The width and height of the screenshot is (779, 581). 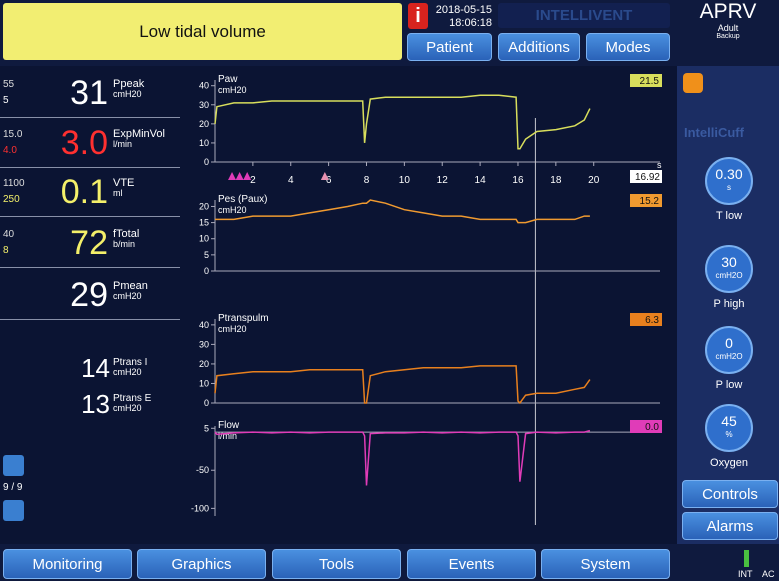 What do you see at coordinates (204, 223) in the screenshot?
I see `y-tick-label: 15` at bounding box center [204, 223].